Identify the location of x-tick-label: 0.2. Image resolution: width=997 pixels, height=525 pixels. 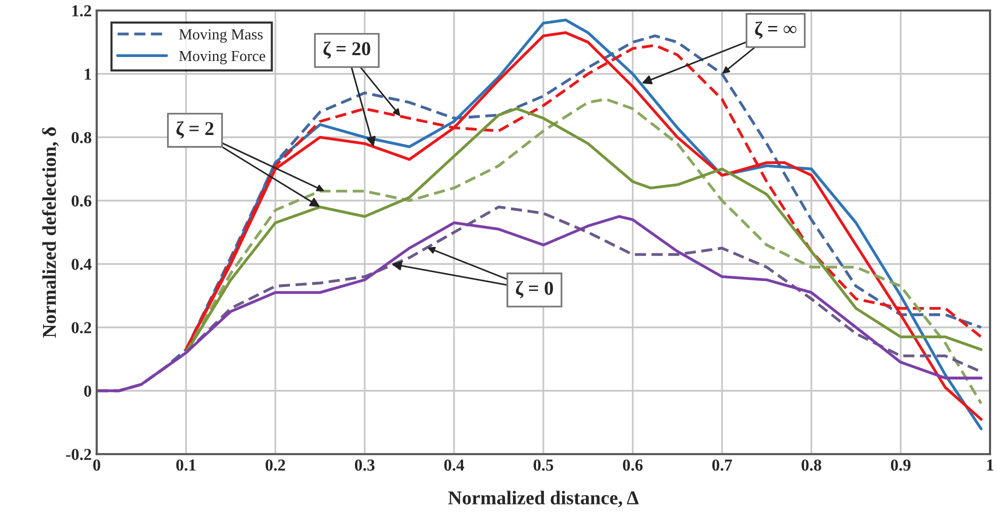
(276, 465).